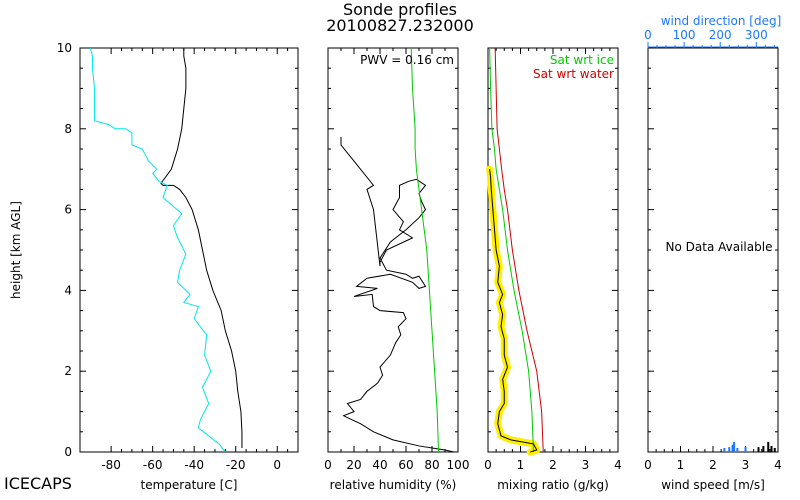  I want to click on x-tick-label: 20, so click(353, 465).